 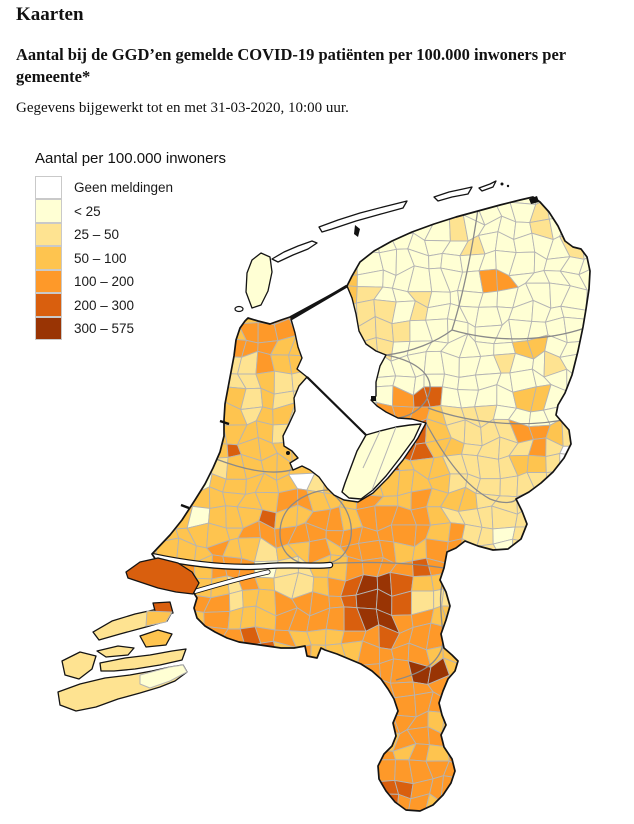 I want to click on legend-item: 50 – 100, so click(x=130, y=258).